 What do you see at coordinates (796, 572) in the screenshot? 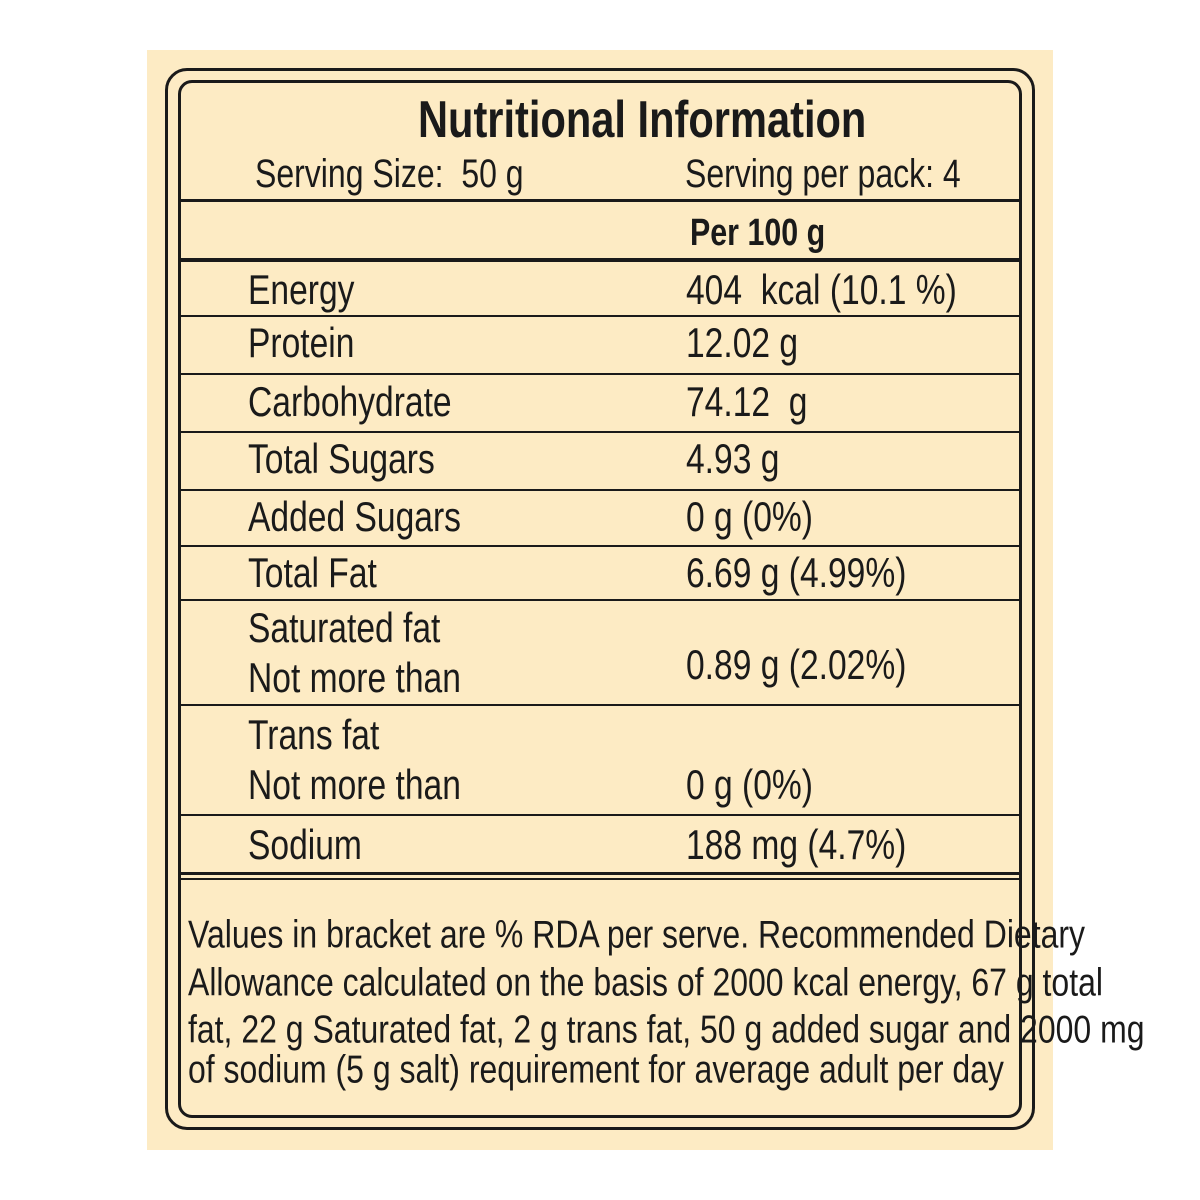
I see `row-value: 6.69 g (4.99%)` at bounding box center [796, 572].